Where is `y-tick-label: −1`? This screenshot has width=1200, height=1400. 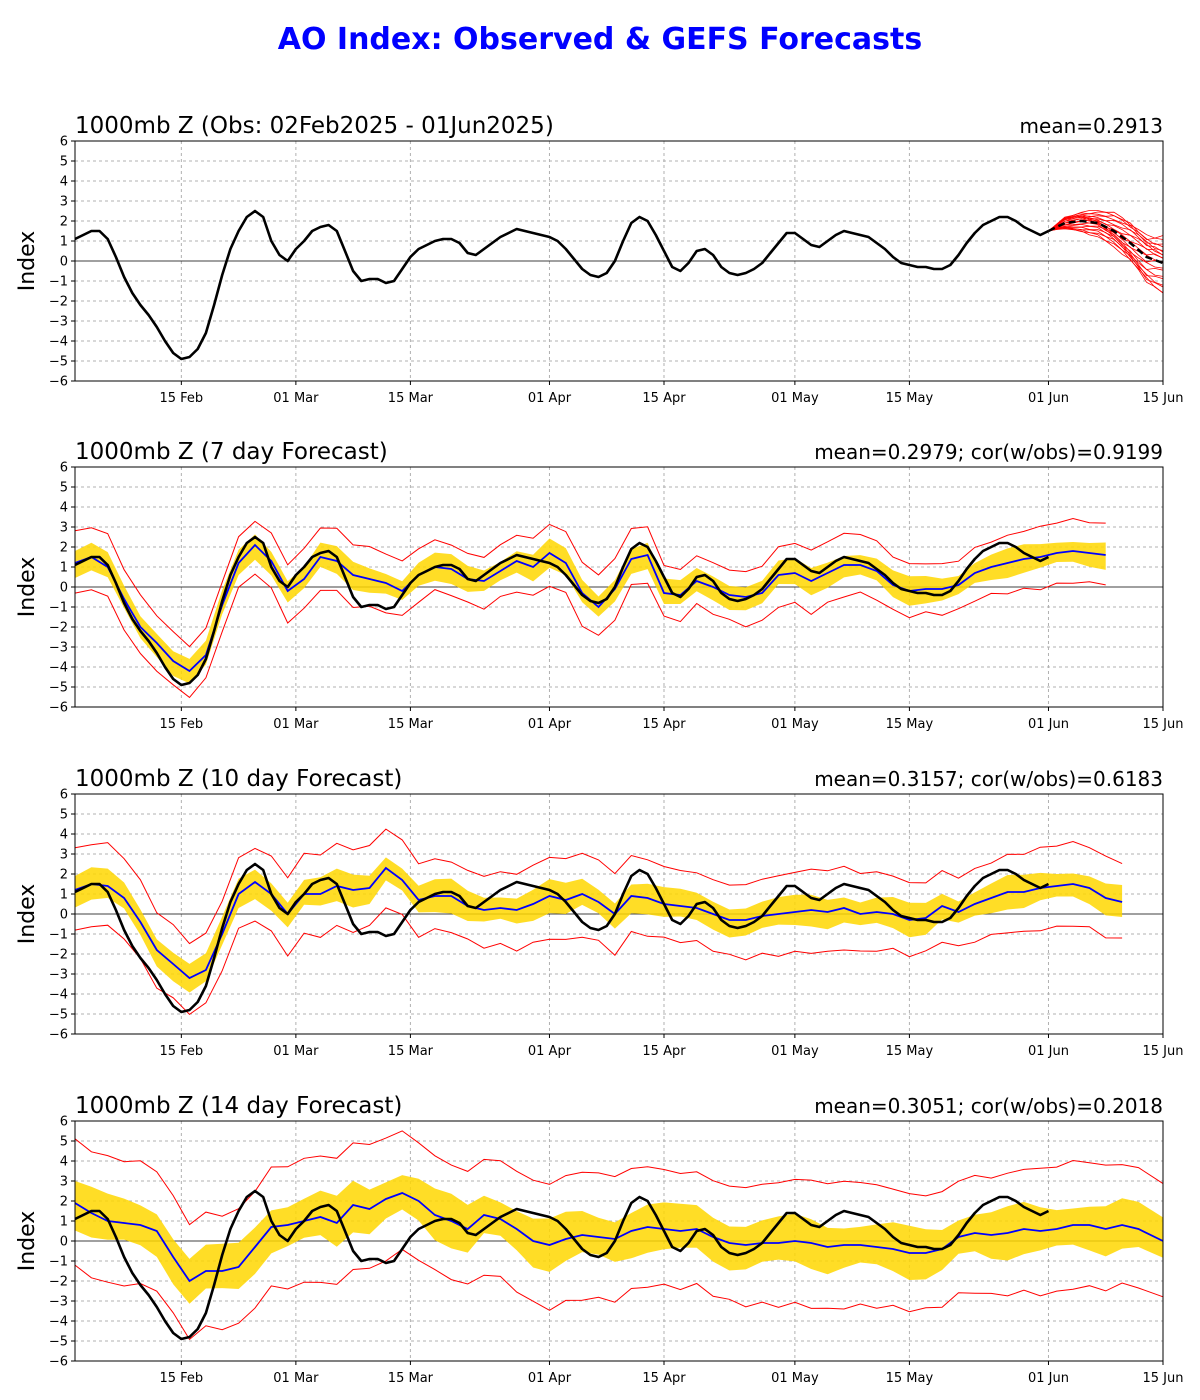
y-tick-label: −1 is located at coordinates (58, 1262).